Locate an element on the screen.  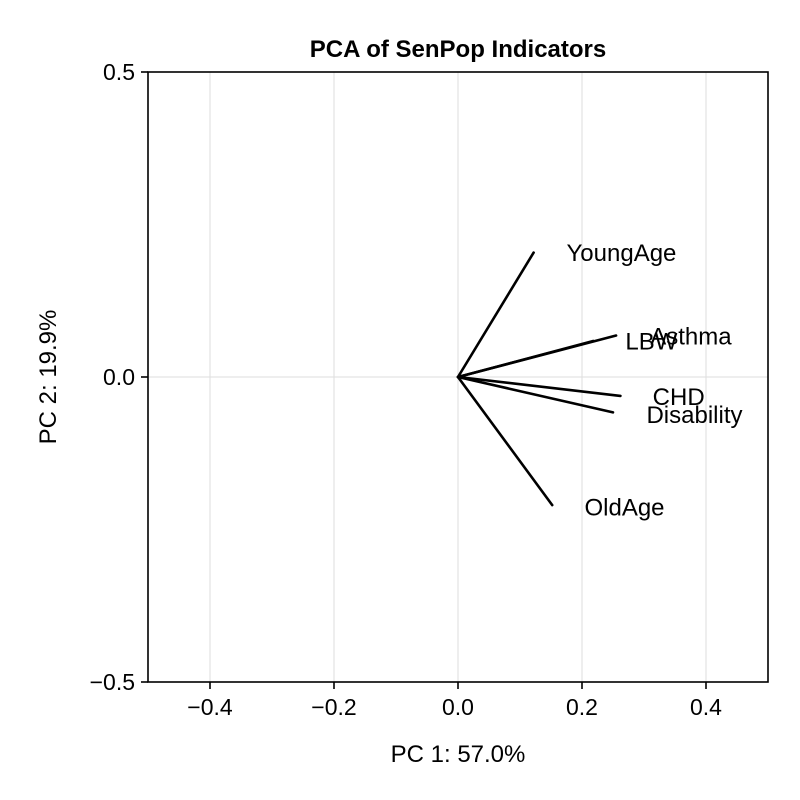
vector-label-asthma: Asthma is located at coordinates (691, 337).